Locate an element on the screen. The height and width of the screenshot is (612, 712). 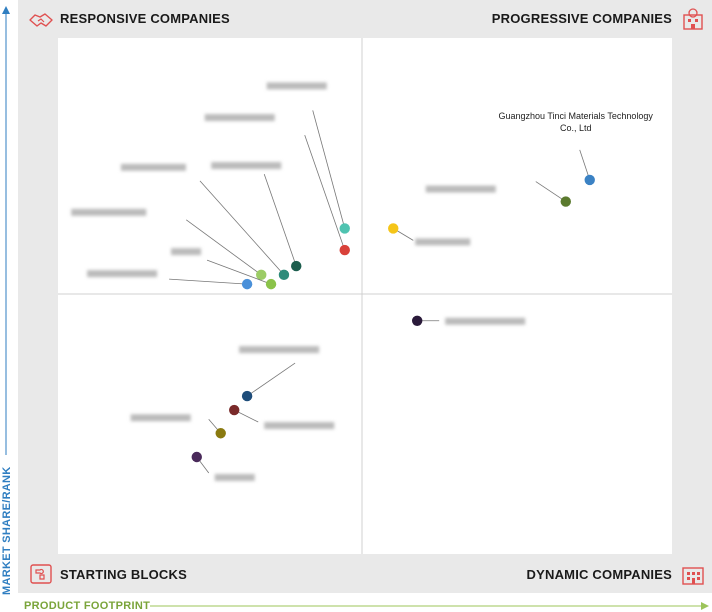
quadrant-label-starting-blocks: STARTING BLOCKS is located at coordinates (123, 574).